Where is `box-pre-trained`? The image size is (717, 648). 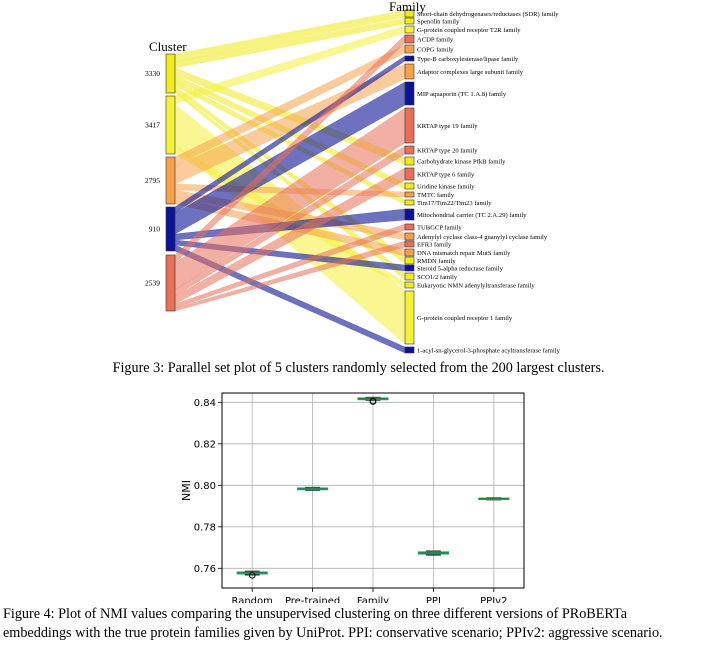 box-pre-trained is located at coordinates (313, 488).